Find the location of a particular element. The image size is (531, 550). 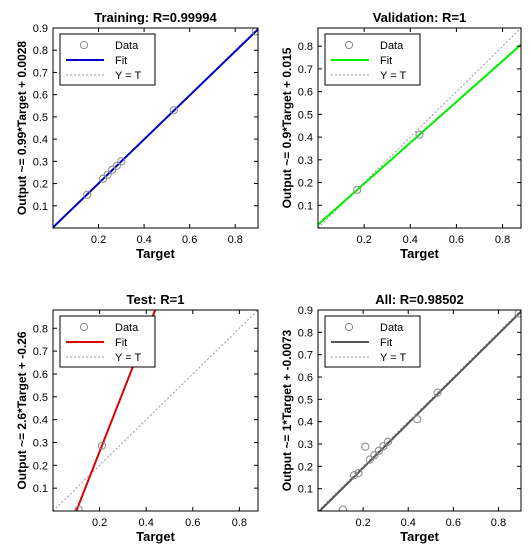

chart-title: All: R=0.98502 is located at coordinates (419, 299).